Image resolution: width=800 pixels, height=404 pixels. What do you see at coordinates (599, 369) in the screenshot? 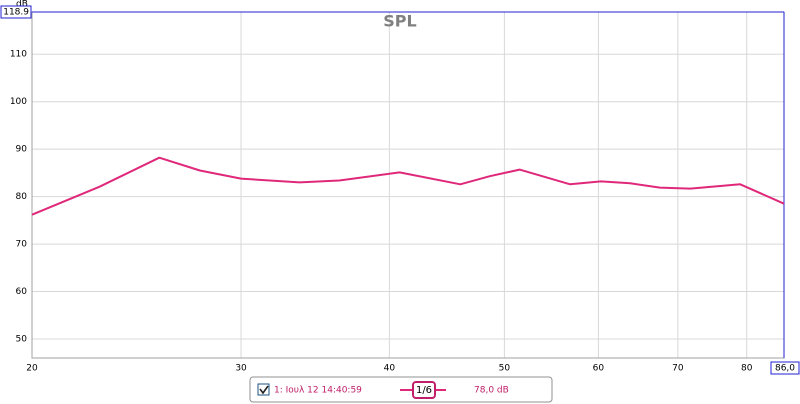
I see `x-tick-label: 60` at bounding box center [599, 369].